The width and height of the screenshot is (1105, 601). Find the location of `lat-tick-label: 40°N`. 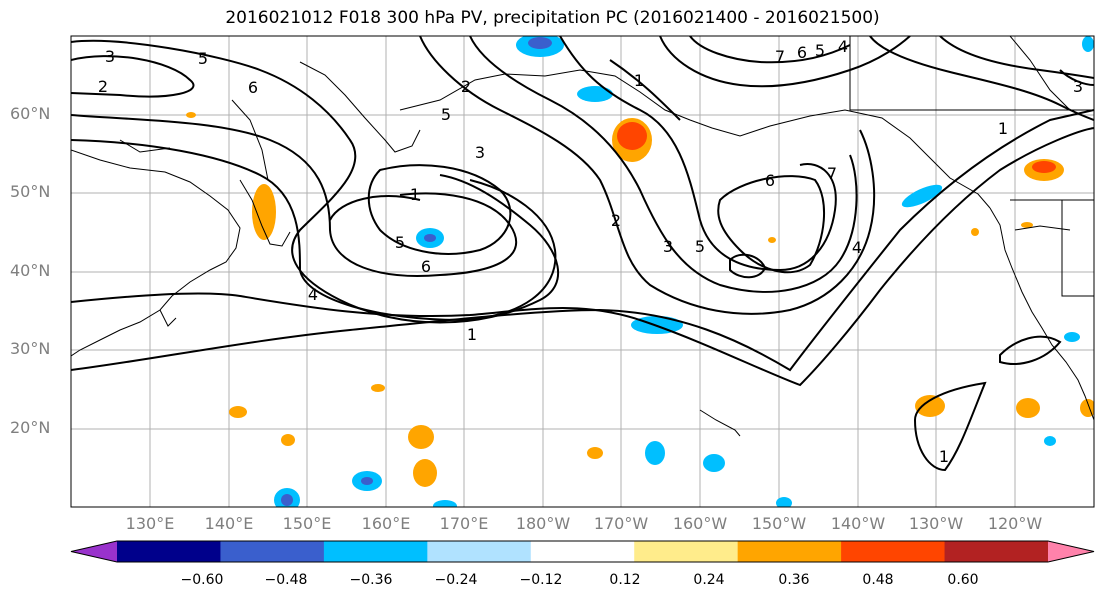

lat-tick-label: 40°N is located at coordinates (30, 270).